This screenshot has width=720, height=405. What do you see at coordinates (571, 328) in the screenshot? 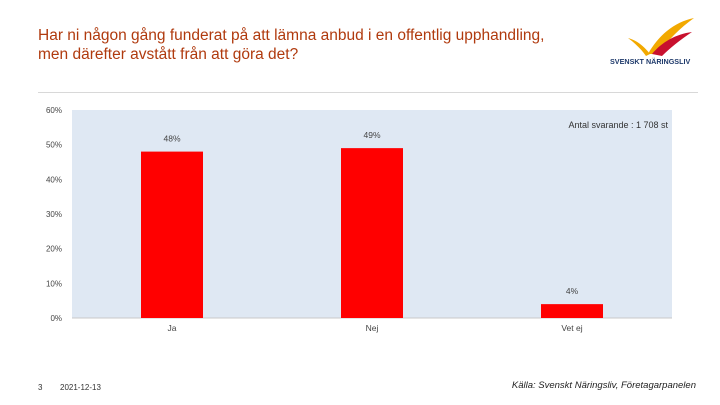
I see `x-tick-label: Vet ej` at bounding box center [571, 328].